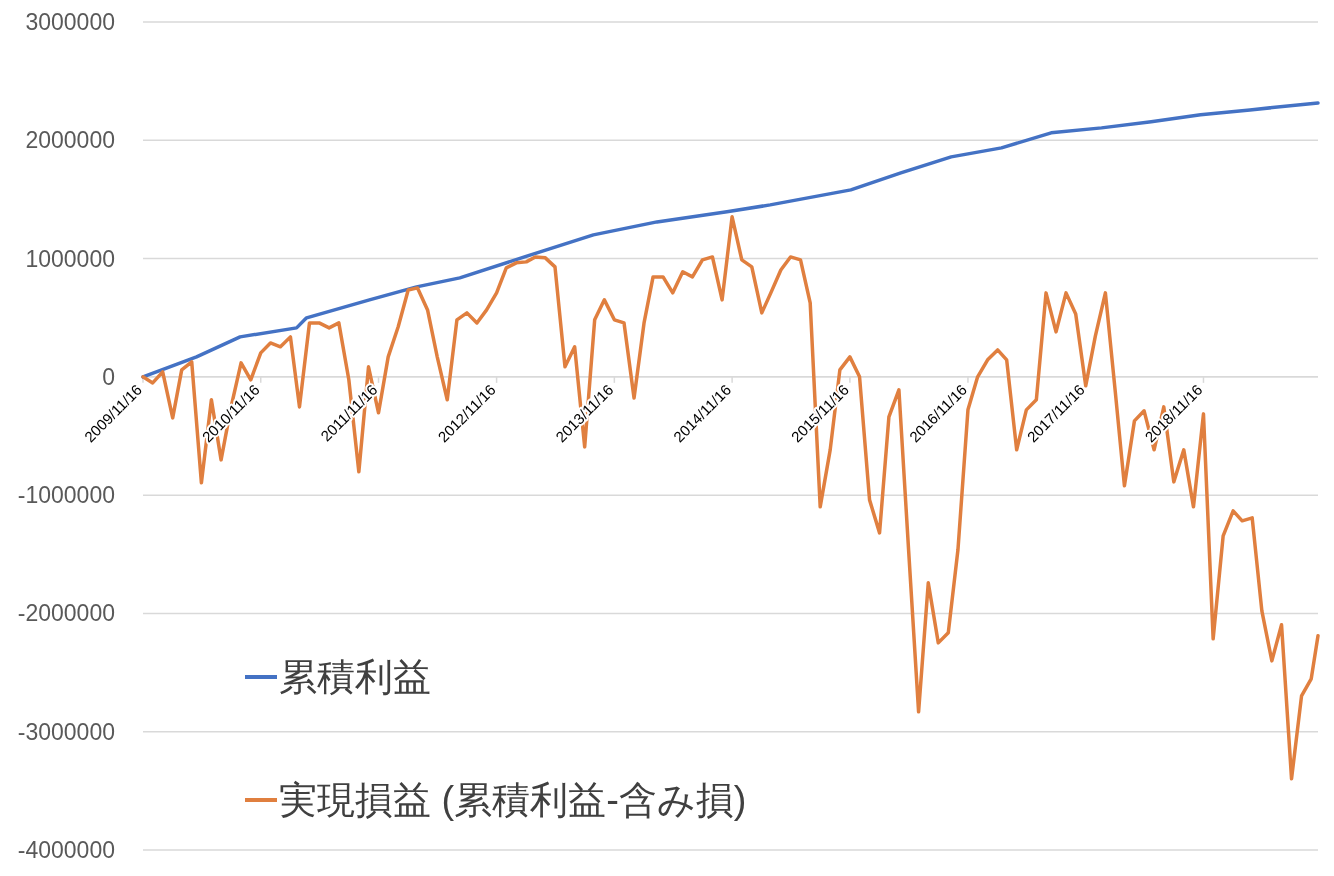 The width and height of the screenshot is (1334, 876). I want to click on legend-label: 累積利益, so click(355, 677).